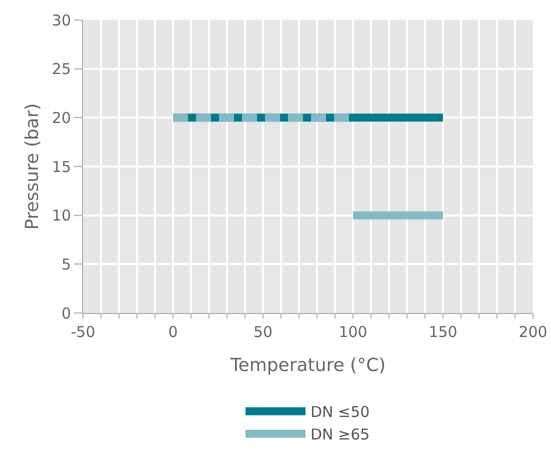  Describe the element at coordinates (33, 166) in the screenshot. I see `y-axis-title: Pressure (bar)` at that location.